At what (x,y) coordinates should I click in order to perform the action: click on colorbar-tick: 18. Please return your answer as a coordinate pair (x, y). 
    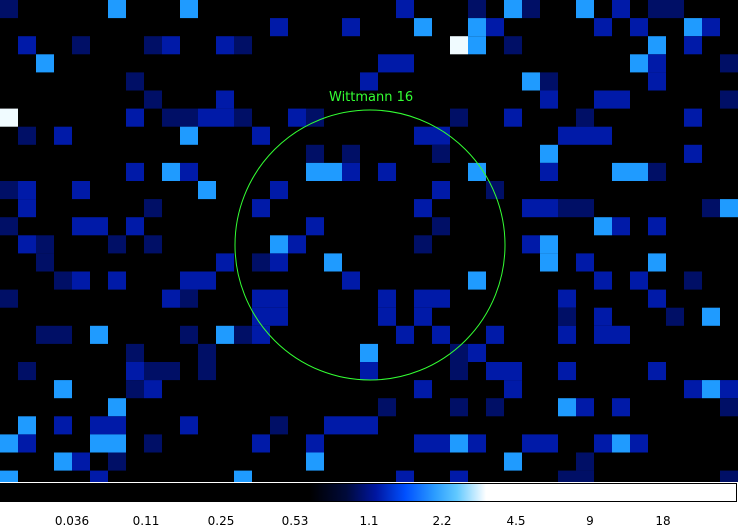
    Looking at the image, I should click on (663, 521).